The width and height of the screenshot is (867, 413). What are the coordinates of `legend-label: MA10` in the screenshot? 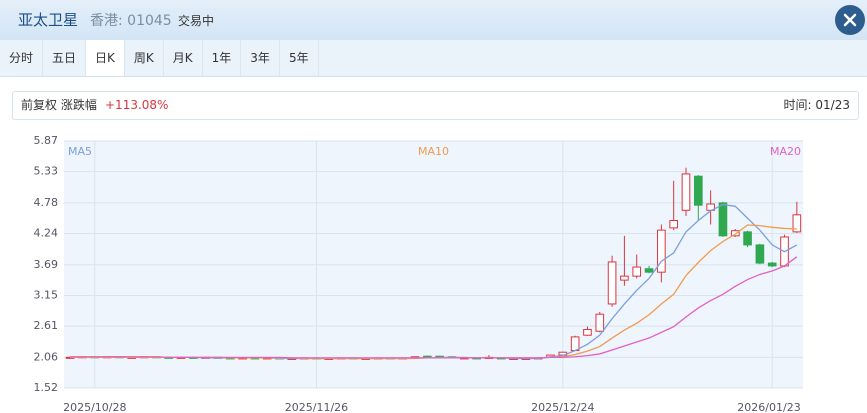 It's located at (433, 151).